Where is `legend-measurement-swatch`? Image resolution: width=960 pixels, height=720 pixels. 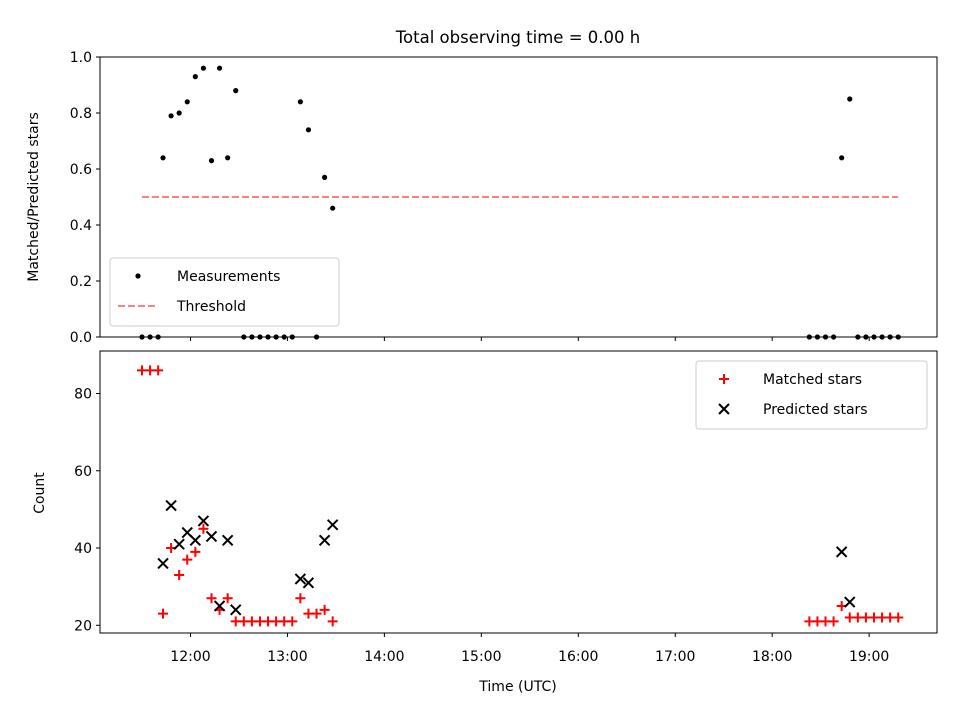 legend-measurement-swatch is located at coordinates (138, 276).